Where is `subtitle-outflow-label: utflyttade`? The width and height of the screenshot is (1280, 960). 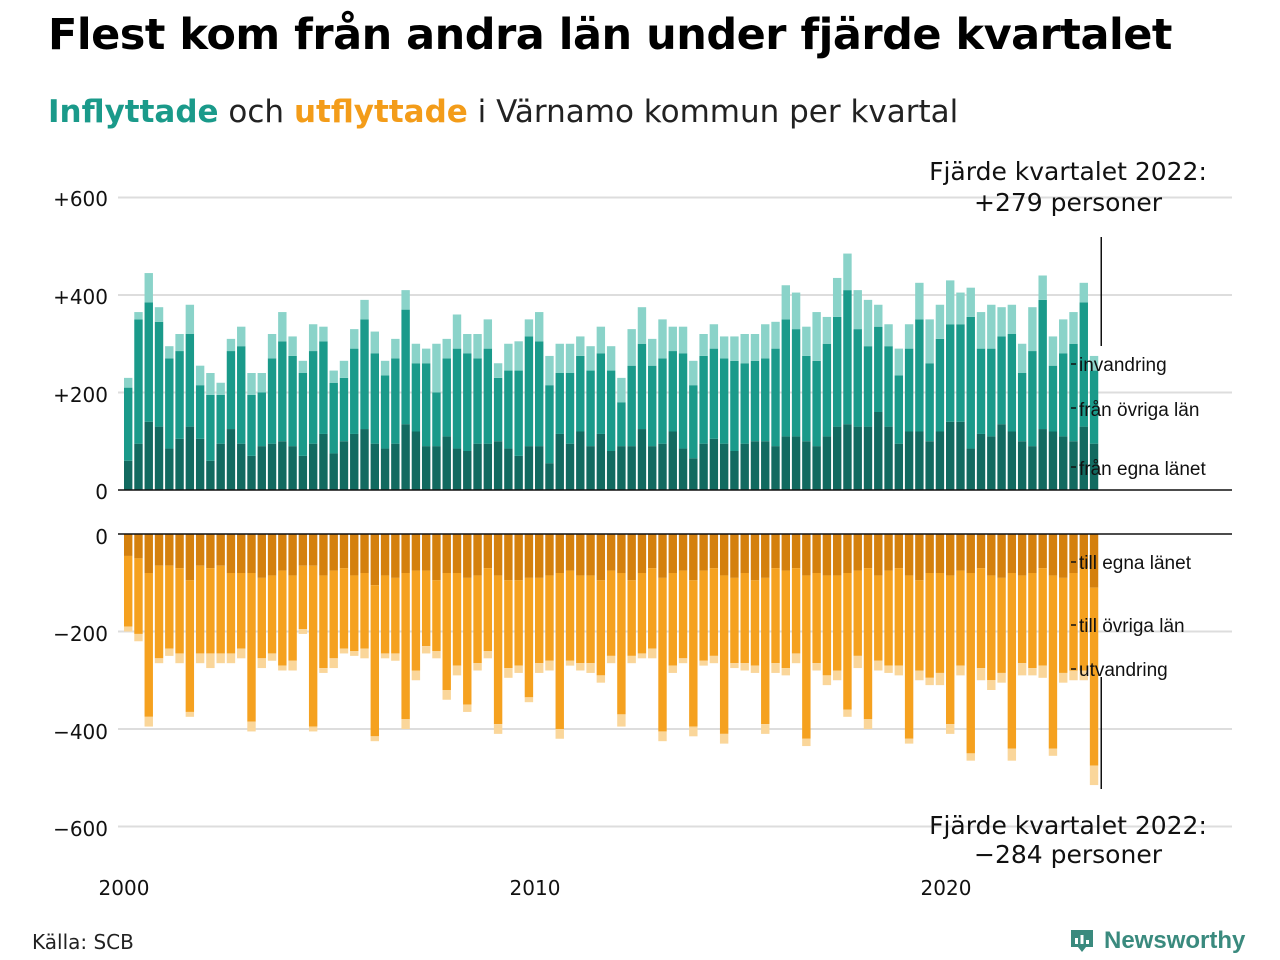 subtitle-outflow-label: utflyttade is located at coordinates (380, 112).